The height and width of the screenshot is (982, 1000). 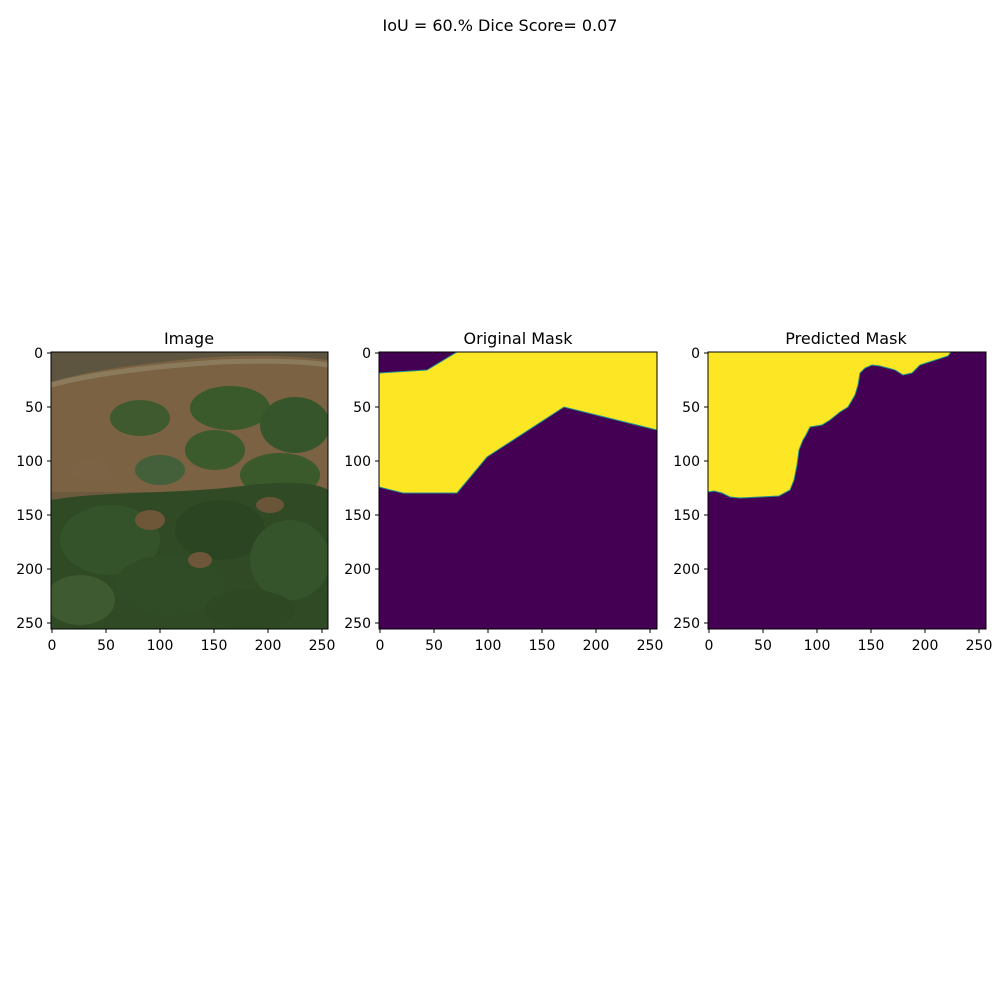 What do you see at coordinates (518, 490) in the screenshot?
I see `ground-truth-mask` at bounding box center [518, 490].